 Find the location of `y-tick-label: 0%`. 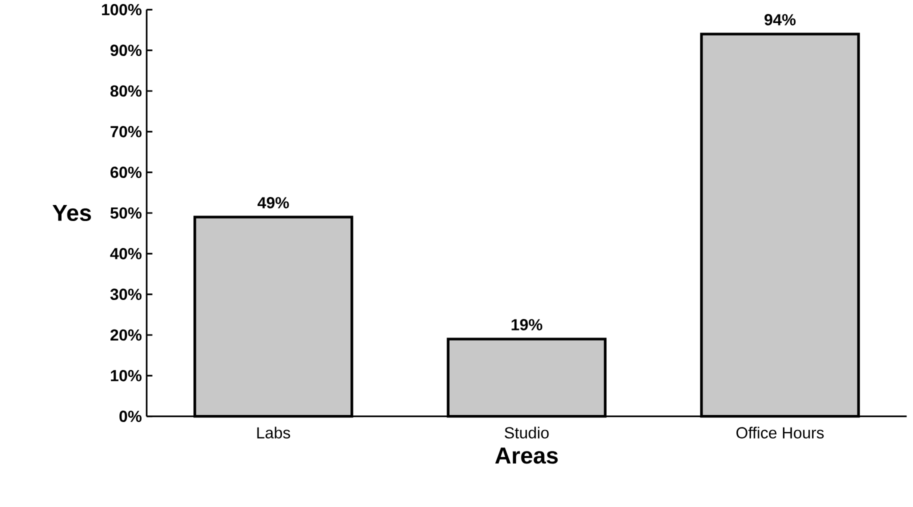

y-tick-label: 0% is located at coordinates (130, 416).